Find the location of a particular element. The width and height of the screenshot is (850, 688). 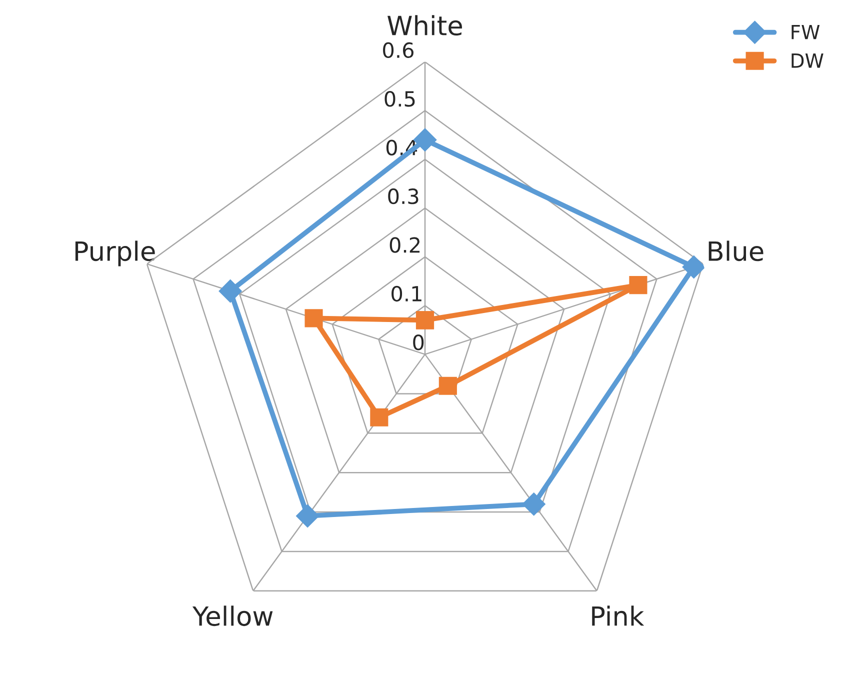

legend-label: DW is located at coordinates (808, 61).